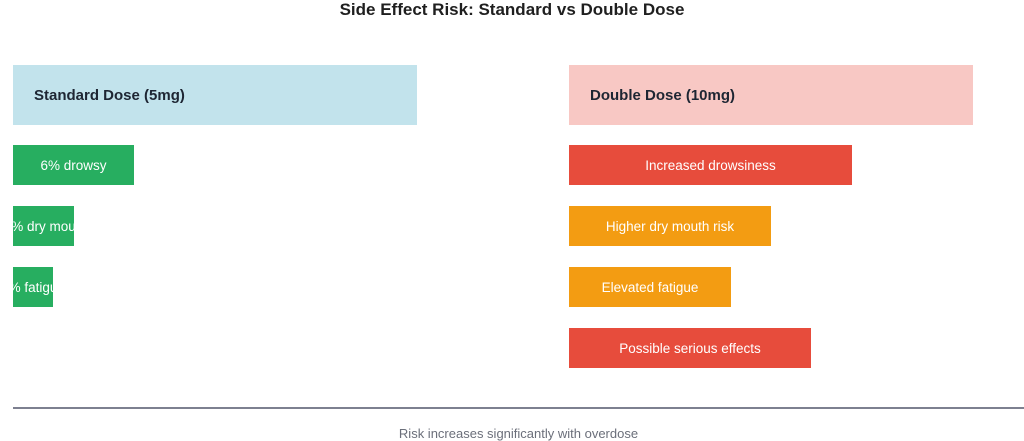 This screenshot has width=1024, height=441. I want to click on standard-dose-bar-2: % dry mou, so click(43, 226).